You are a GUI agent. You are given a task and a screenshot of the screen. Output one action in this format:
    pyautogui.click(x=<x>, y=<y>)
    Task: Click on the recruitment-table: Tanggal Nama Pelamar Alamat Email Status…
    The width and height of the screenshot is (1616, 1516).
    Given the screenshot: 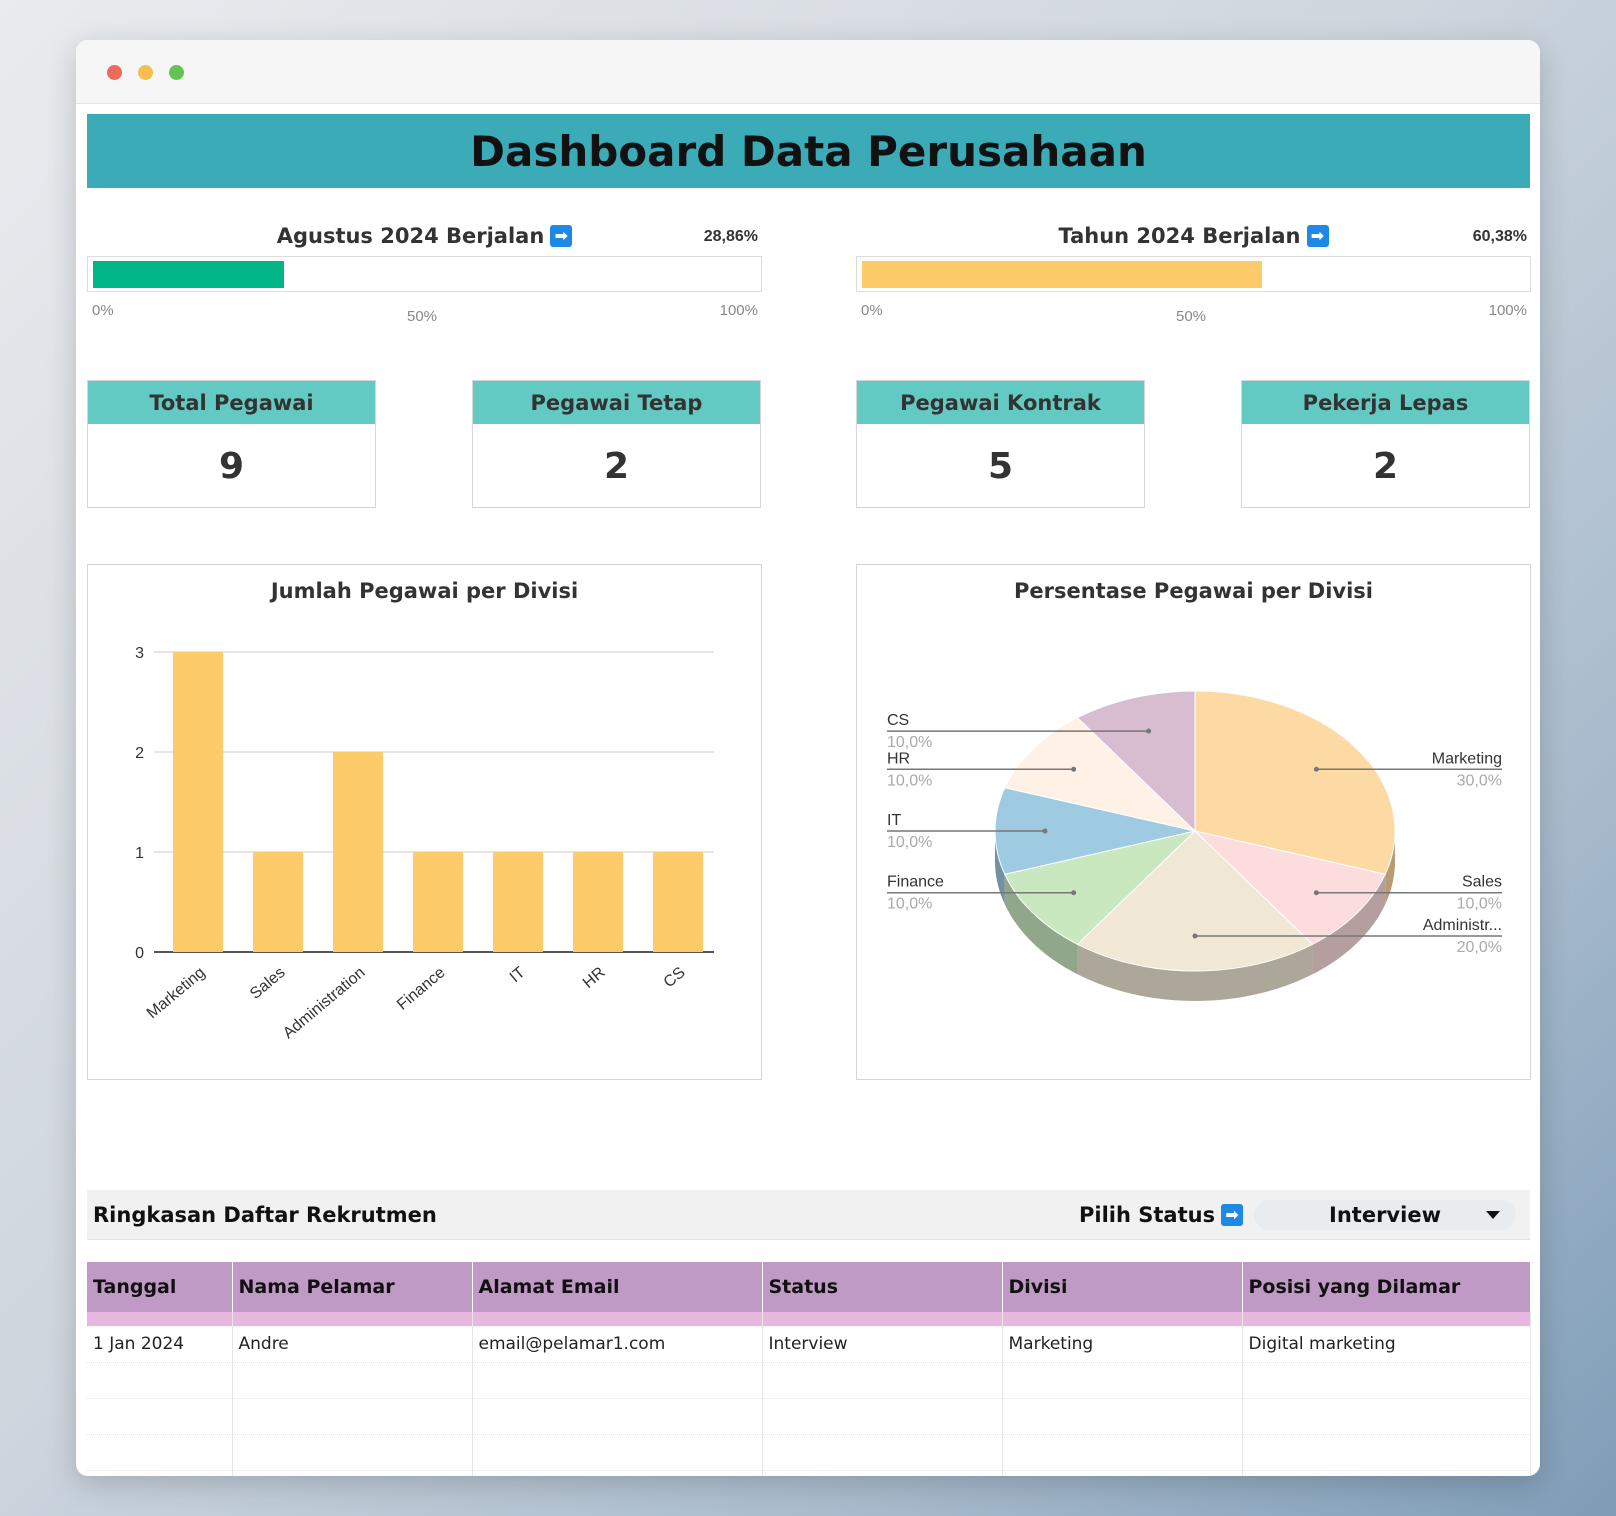 What is the action you would take?
    pyautogui.click(x=809, y=1369)
    